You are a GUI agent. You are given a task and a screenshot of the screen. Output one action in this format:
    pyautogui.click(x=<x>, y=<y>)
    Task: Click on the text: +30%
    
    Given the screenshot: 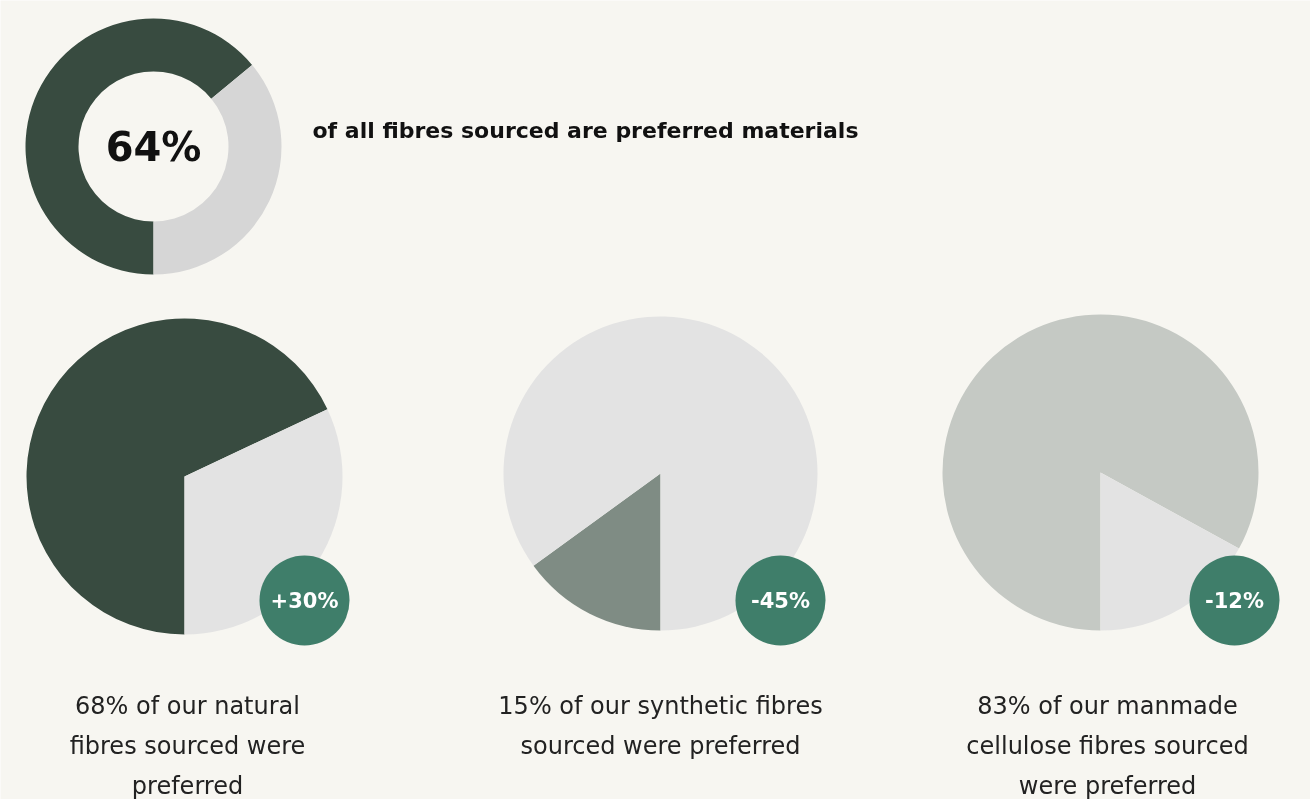 What is the action you would take?
    pyautogui.click(x=304, y=600)
    